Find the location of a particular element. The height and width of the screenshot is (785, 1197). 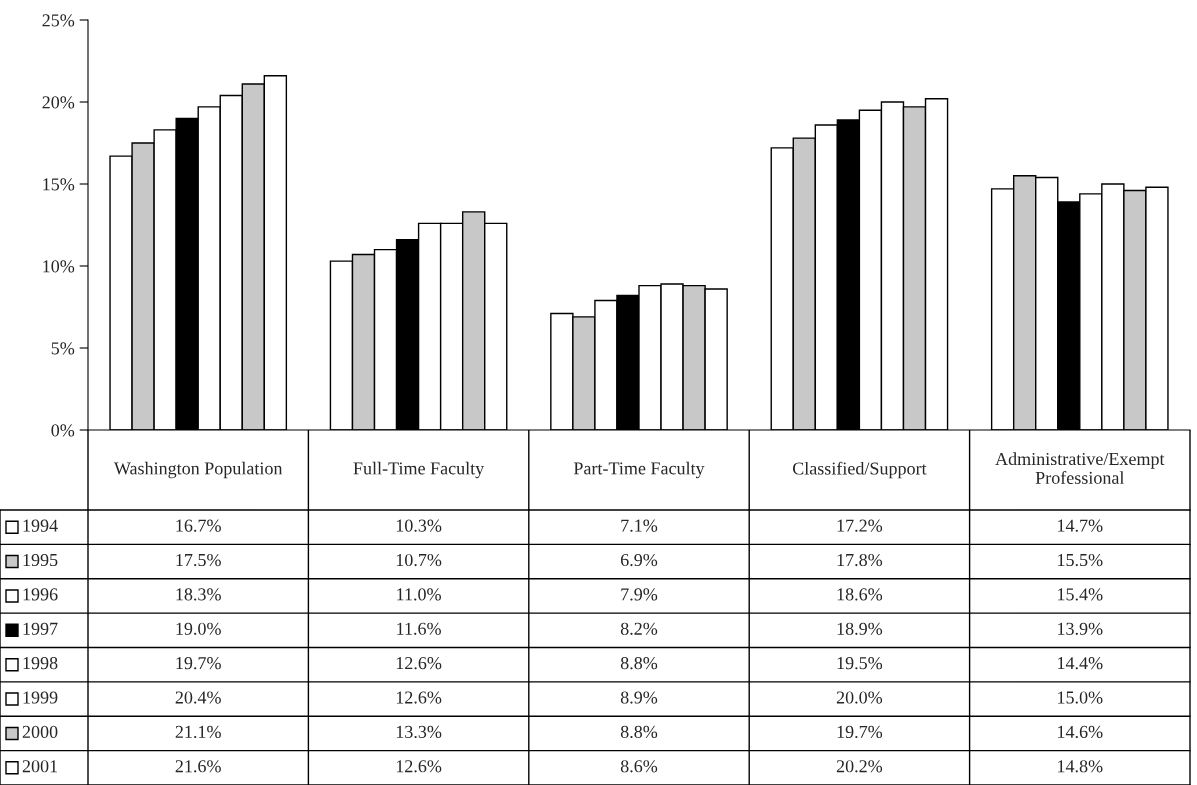

legend-label: 1997 is located at coordinates (40, 628).